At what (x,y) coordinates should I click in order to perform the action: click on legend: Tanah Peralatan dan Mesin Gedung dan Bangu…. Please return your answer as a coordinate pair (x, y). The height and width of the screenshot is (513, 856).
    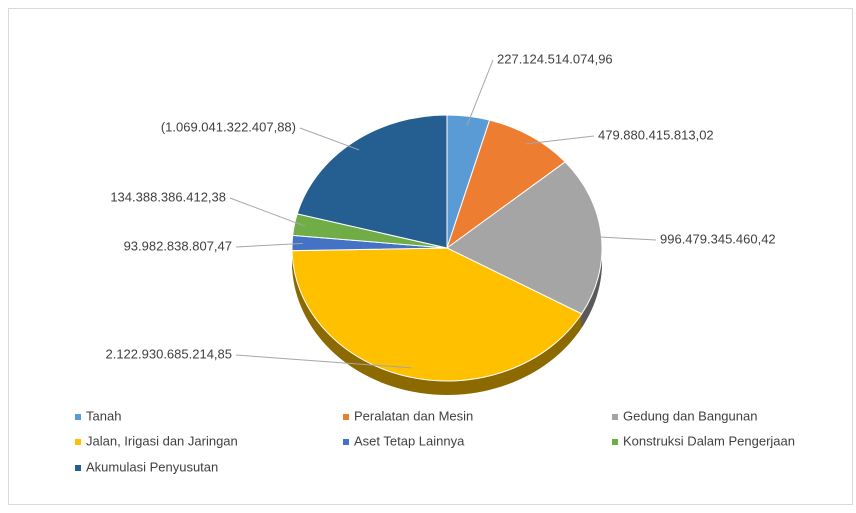
    Looking at the image, I should click on (435, 441).